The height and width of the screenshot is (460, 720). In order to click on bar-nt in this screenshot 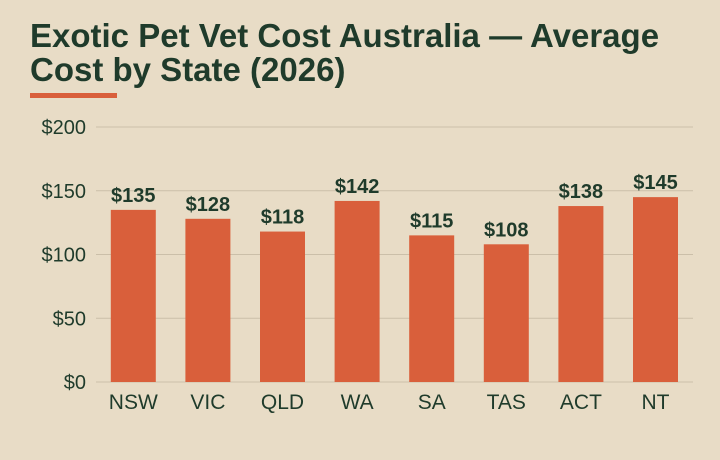, I will do `click(655, 289)`.